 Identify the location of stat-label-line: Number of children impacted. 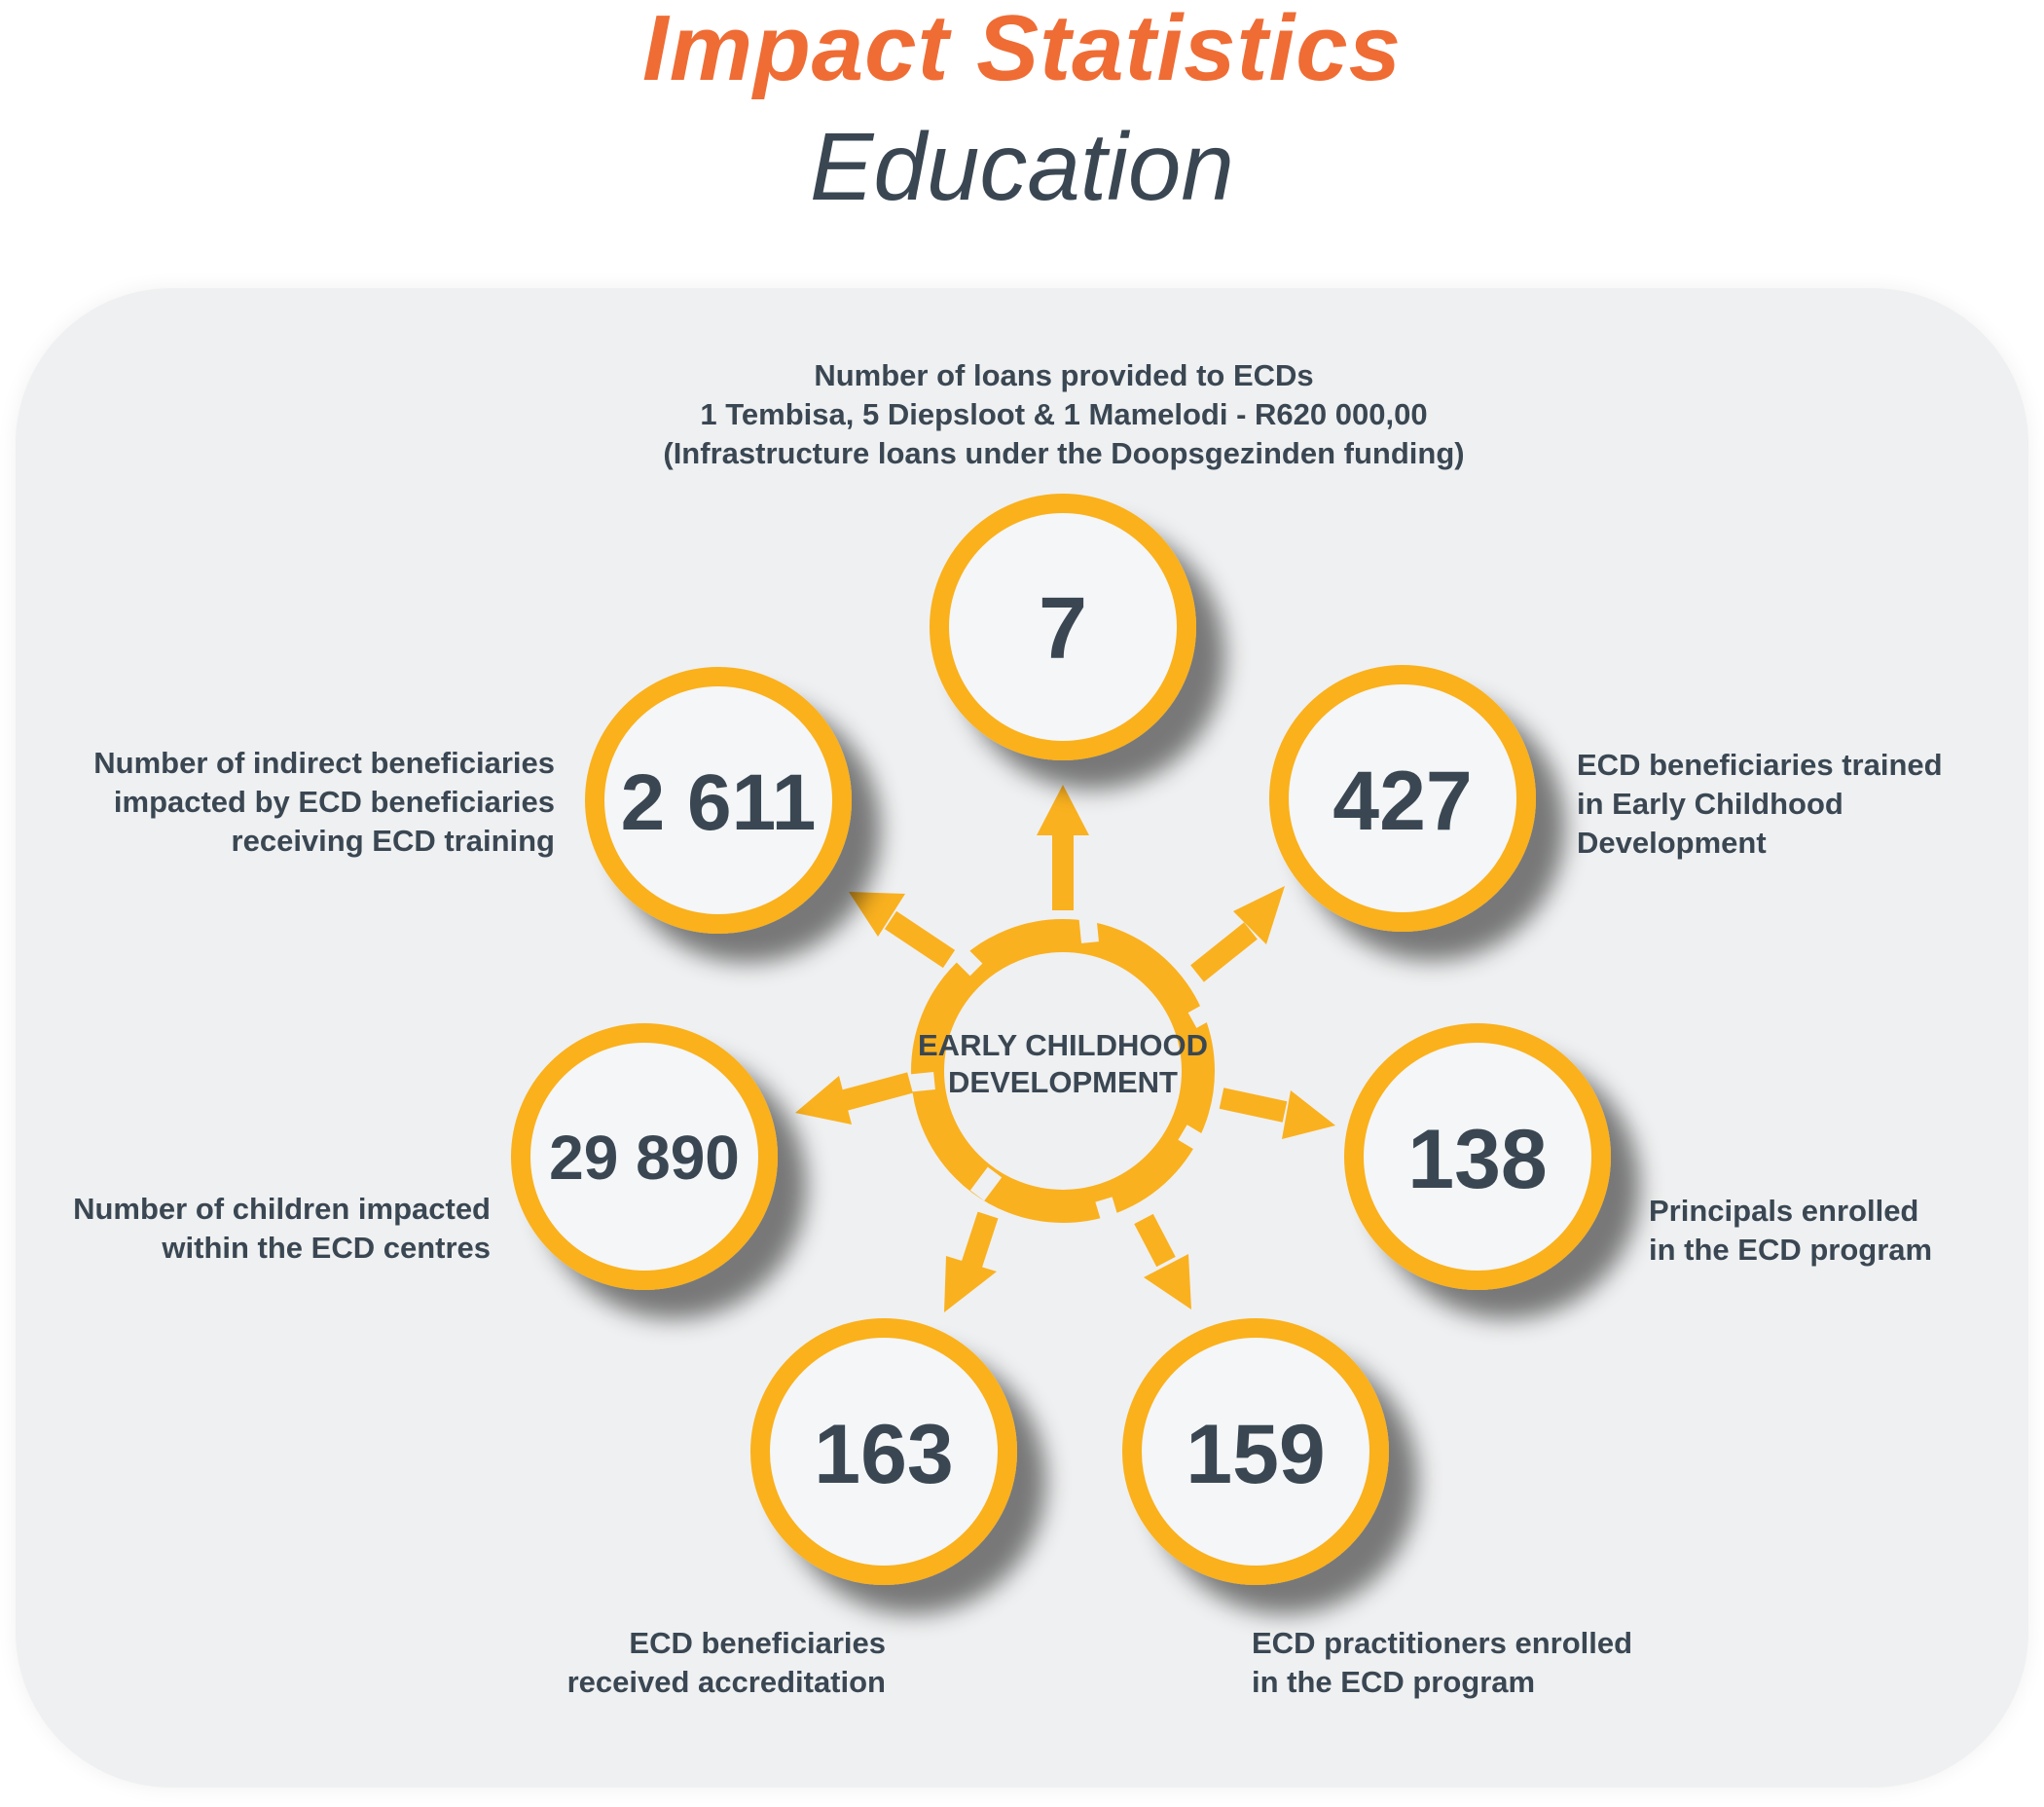
(282, 1209).